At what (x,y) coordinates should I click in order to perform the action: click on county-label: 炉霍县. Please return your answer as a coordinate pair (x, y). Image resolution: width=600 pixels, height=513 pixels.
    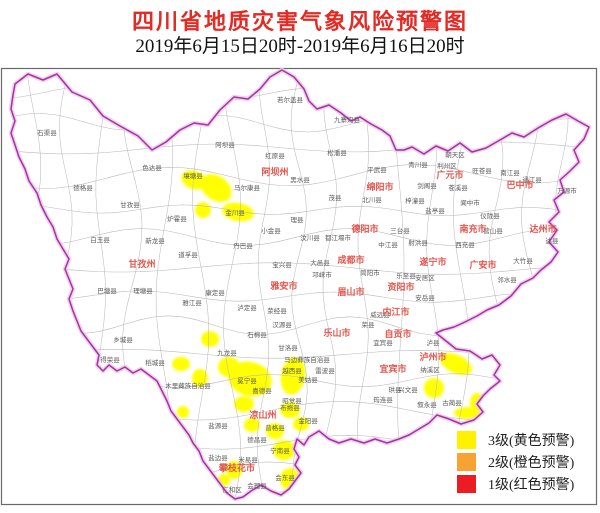
    Looking at the image, I should click on (177, 218).